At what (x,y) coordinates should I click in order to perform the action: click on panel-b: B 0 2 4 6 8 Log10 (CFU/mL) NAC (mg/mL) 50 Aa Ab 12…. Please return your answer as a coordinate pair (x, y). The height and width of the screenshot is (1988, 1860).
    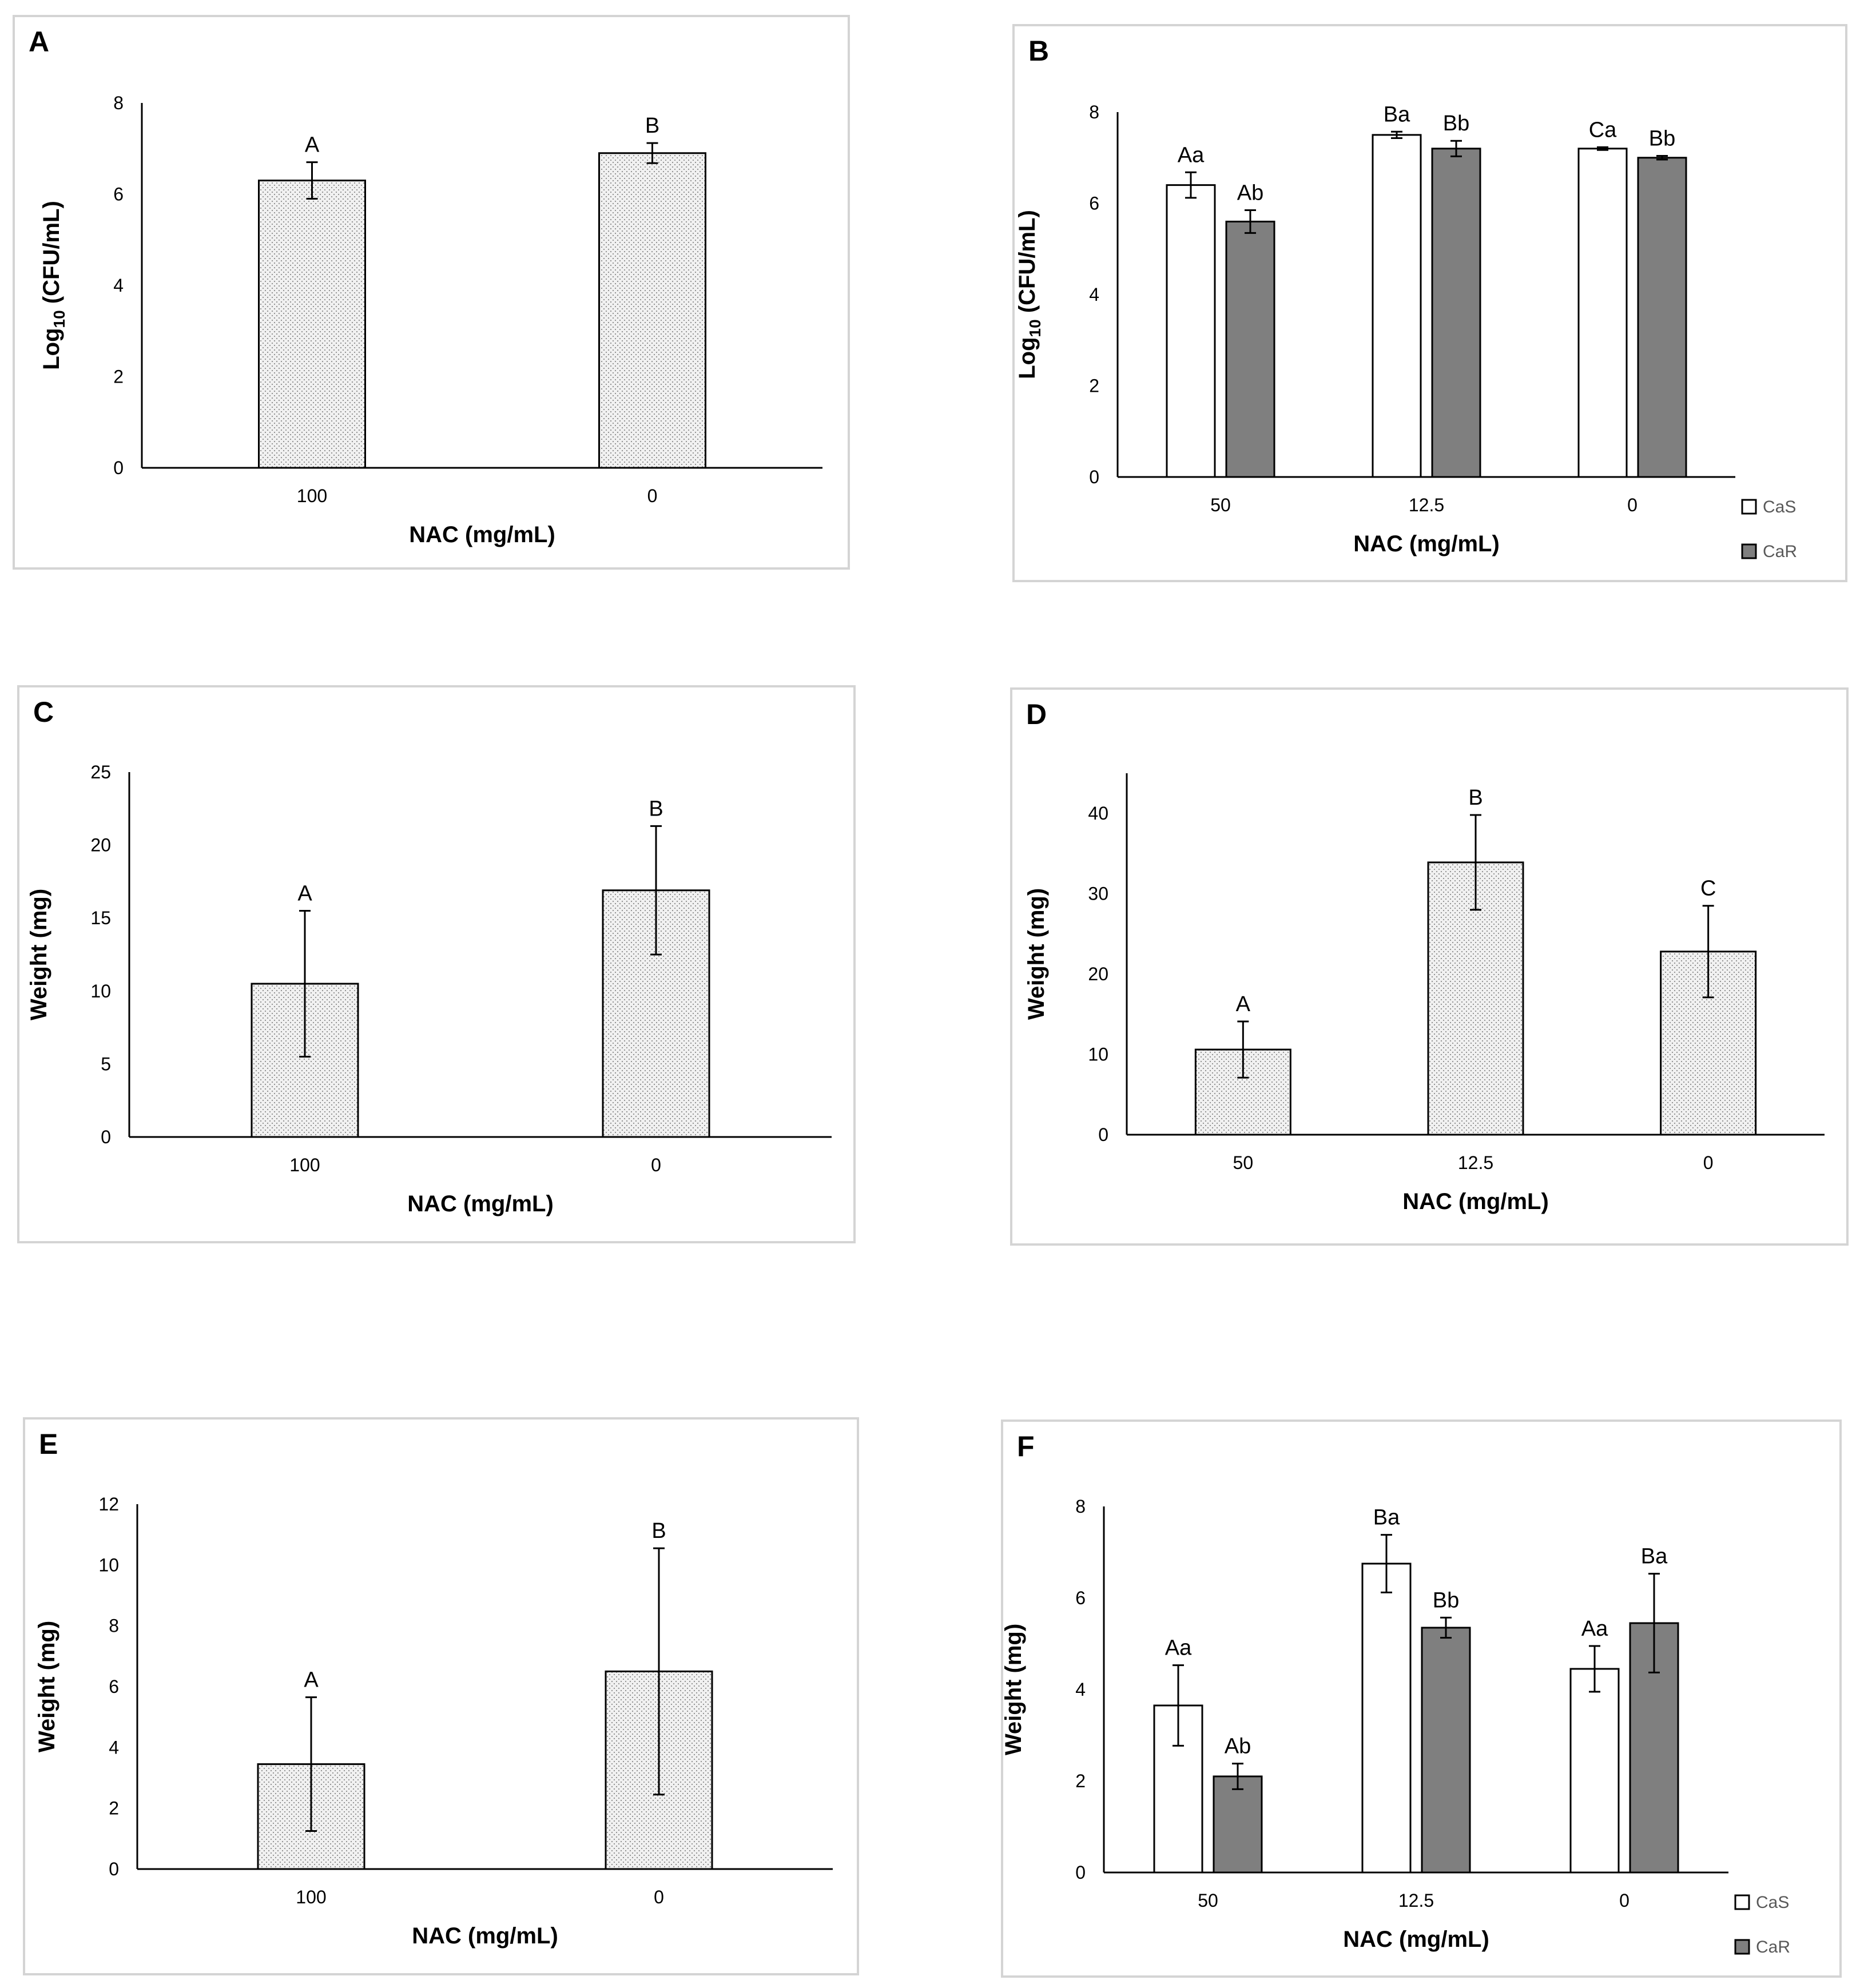
    Looking at the image, I should click on (1429, 303).